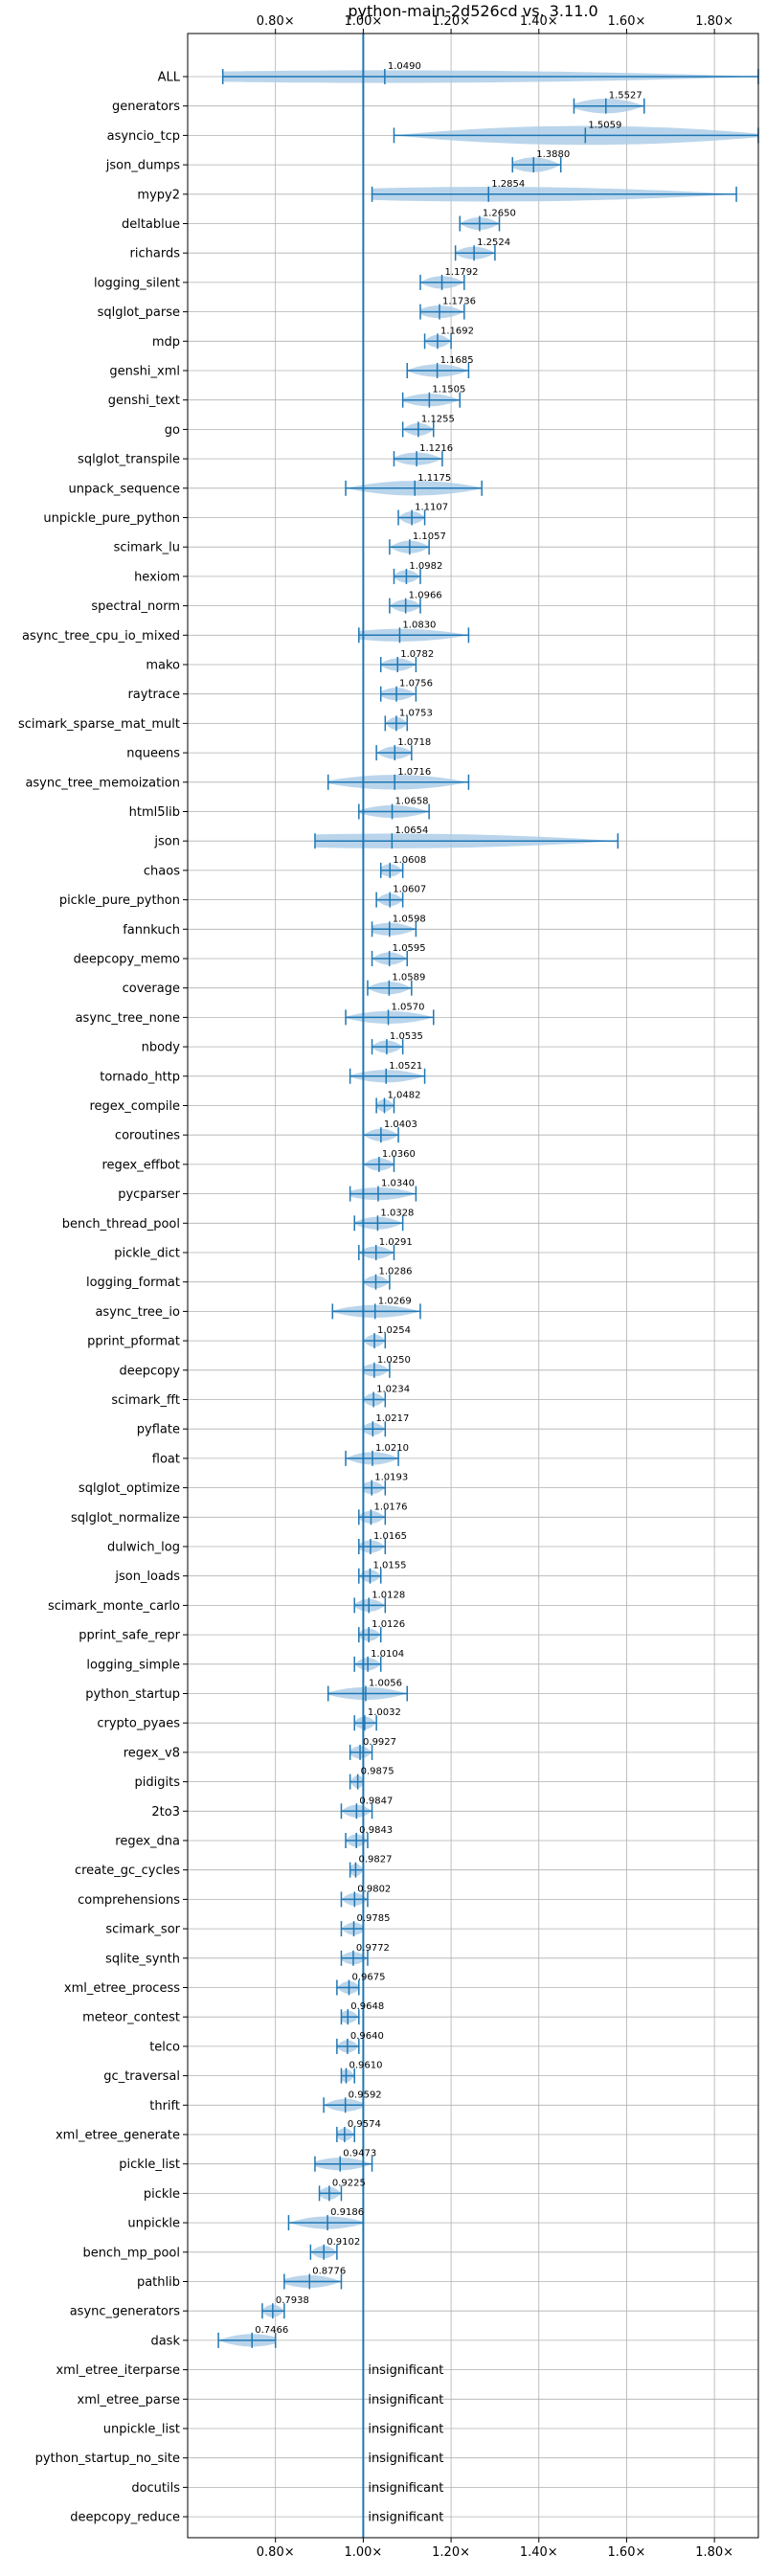 This screenshot has height=2576, width=766. What do you see at coordinates (143, 1548) in the screenshot?
I see `category-label: dulwich_log` at bounding box center [143, 1548].